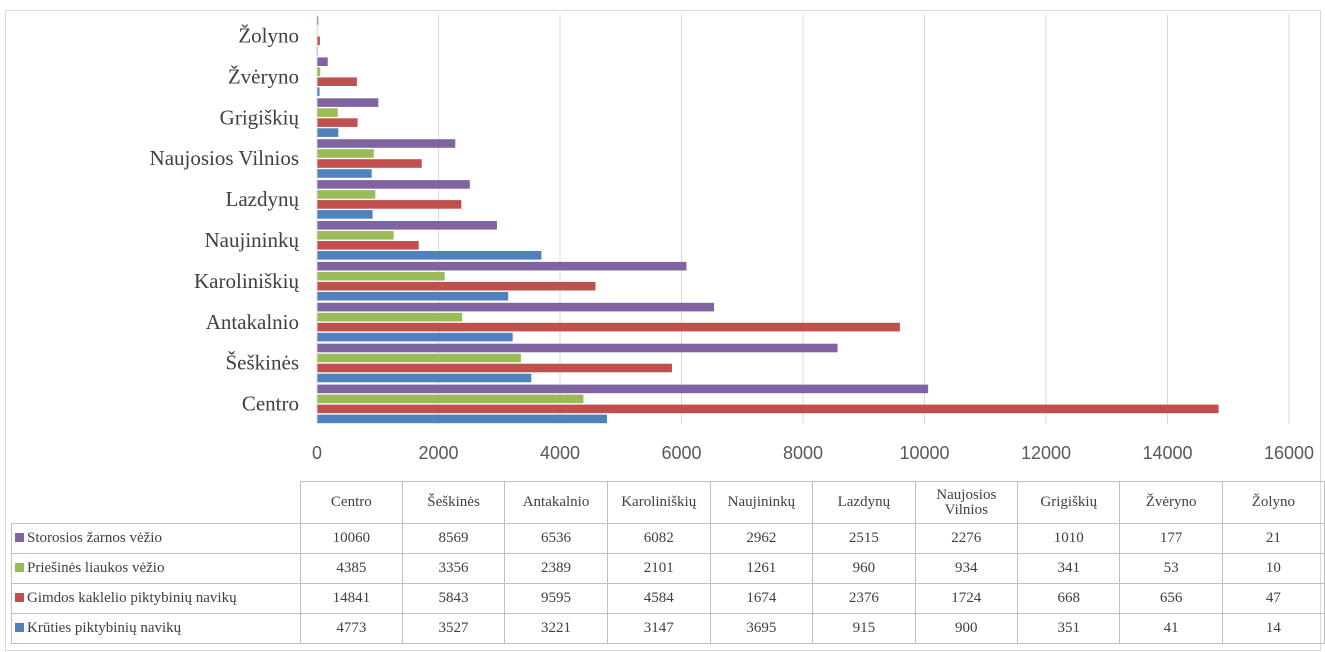 The width and height of the screenshot is (1325, 652). What do you see at coordinates (337, 122) in the screenshot?
I see `bar-grigiskiu-gimdos-kaklelio-piktybiniu-naviku` at bounding box center [337, 122].